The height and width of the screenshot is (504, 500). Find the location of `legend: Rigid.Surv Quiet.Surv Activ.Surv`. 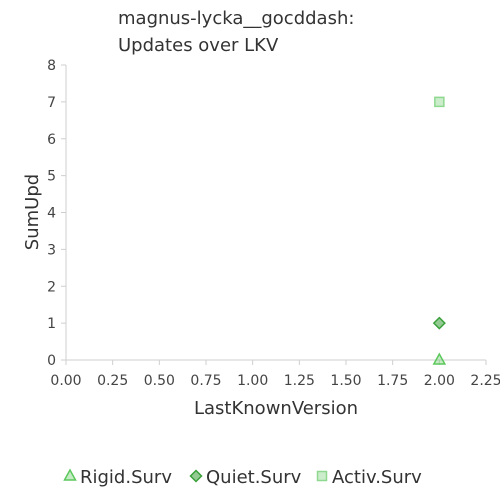

legend: Rigid.Surv Quiet.Surv Activ.Surv is located at coordinates (242, 477).